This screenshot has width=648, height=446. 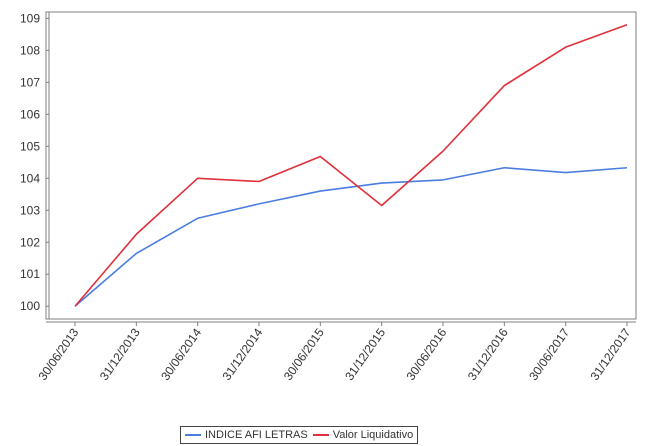 I want to click on x-tick-label: 30/06/2015, so click(x=304, y=353).